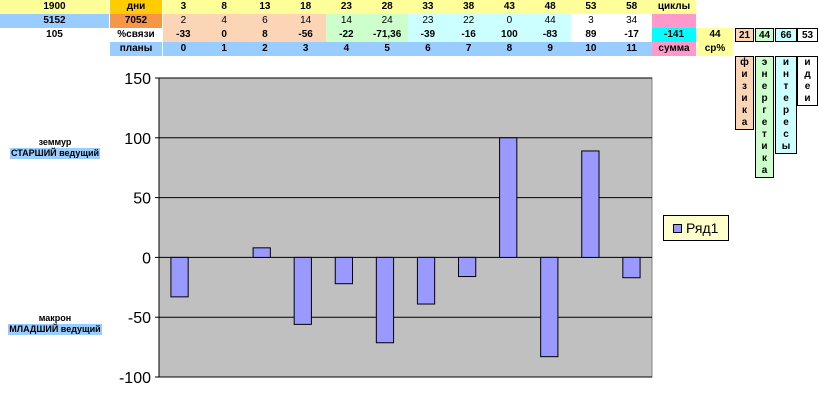 The height and width of the screenshot is (404, 819). Describe the element at coordinates (744, 122) in the screenshot. I see `vertical-letter: а` at that location.